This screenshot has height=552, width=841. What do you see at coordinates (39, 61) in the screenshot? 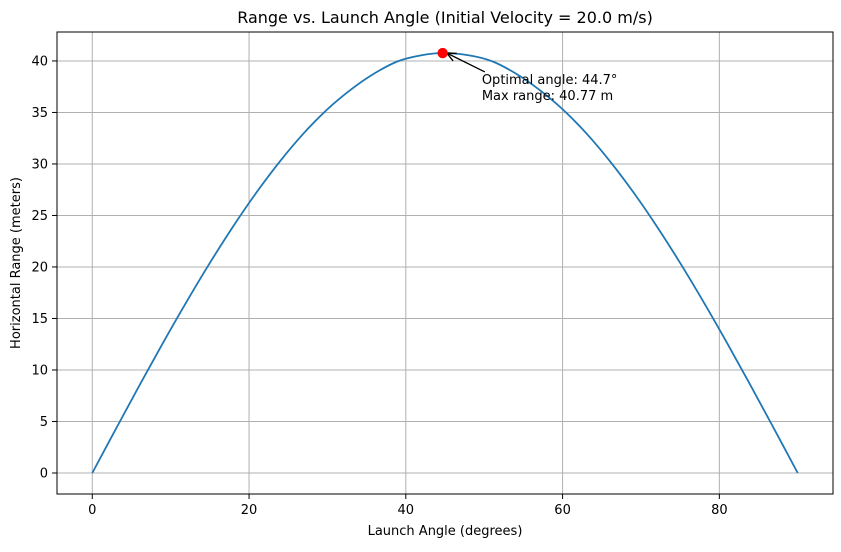
I see `y-tick-label: 40` at bounding box center [39, 61].